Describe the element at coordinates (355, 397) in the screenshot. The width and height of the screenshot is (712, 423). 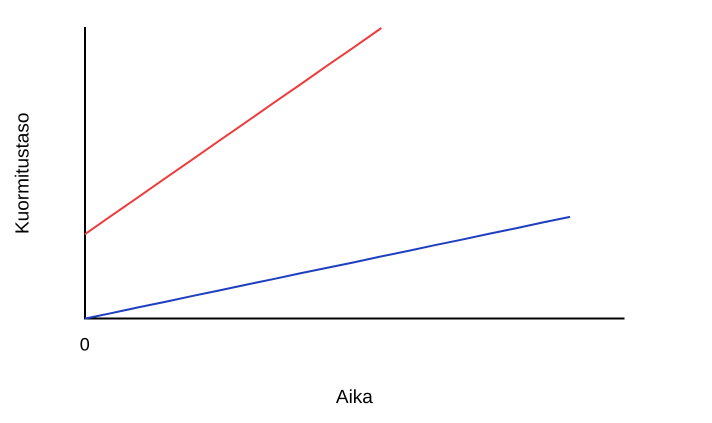
I see `x-axis-title: Aika` at that location.